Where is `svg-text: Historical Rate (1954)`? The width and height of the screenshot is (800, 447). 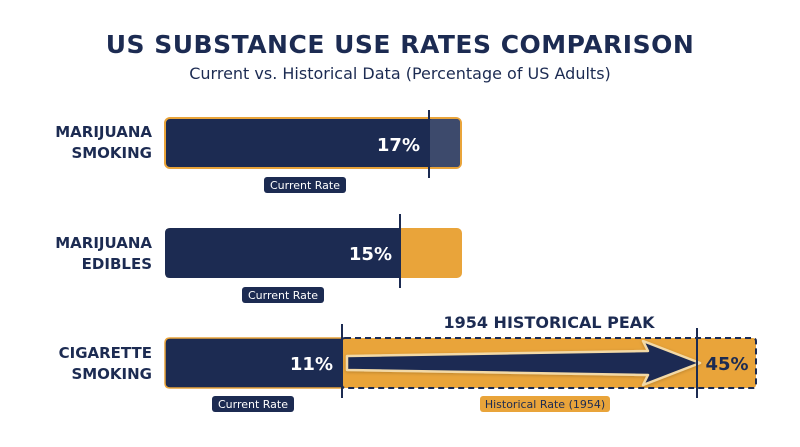 svg-text: Historical Rate (1954) is located at coordinates (545, 404).